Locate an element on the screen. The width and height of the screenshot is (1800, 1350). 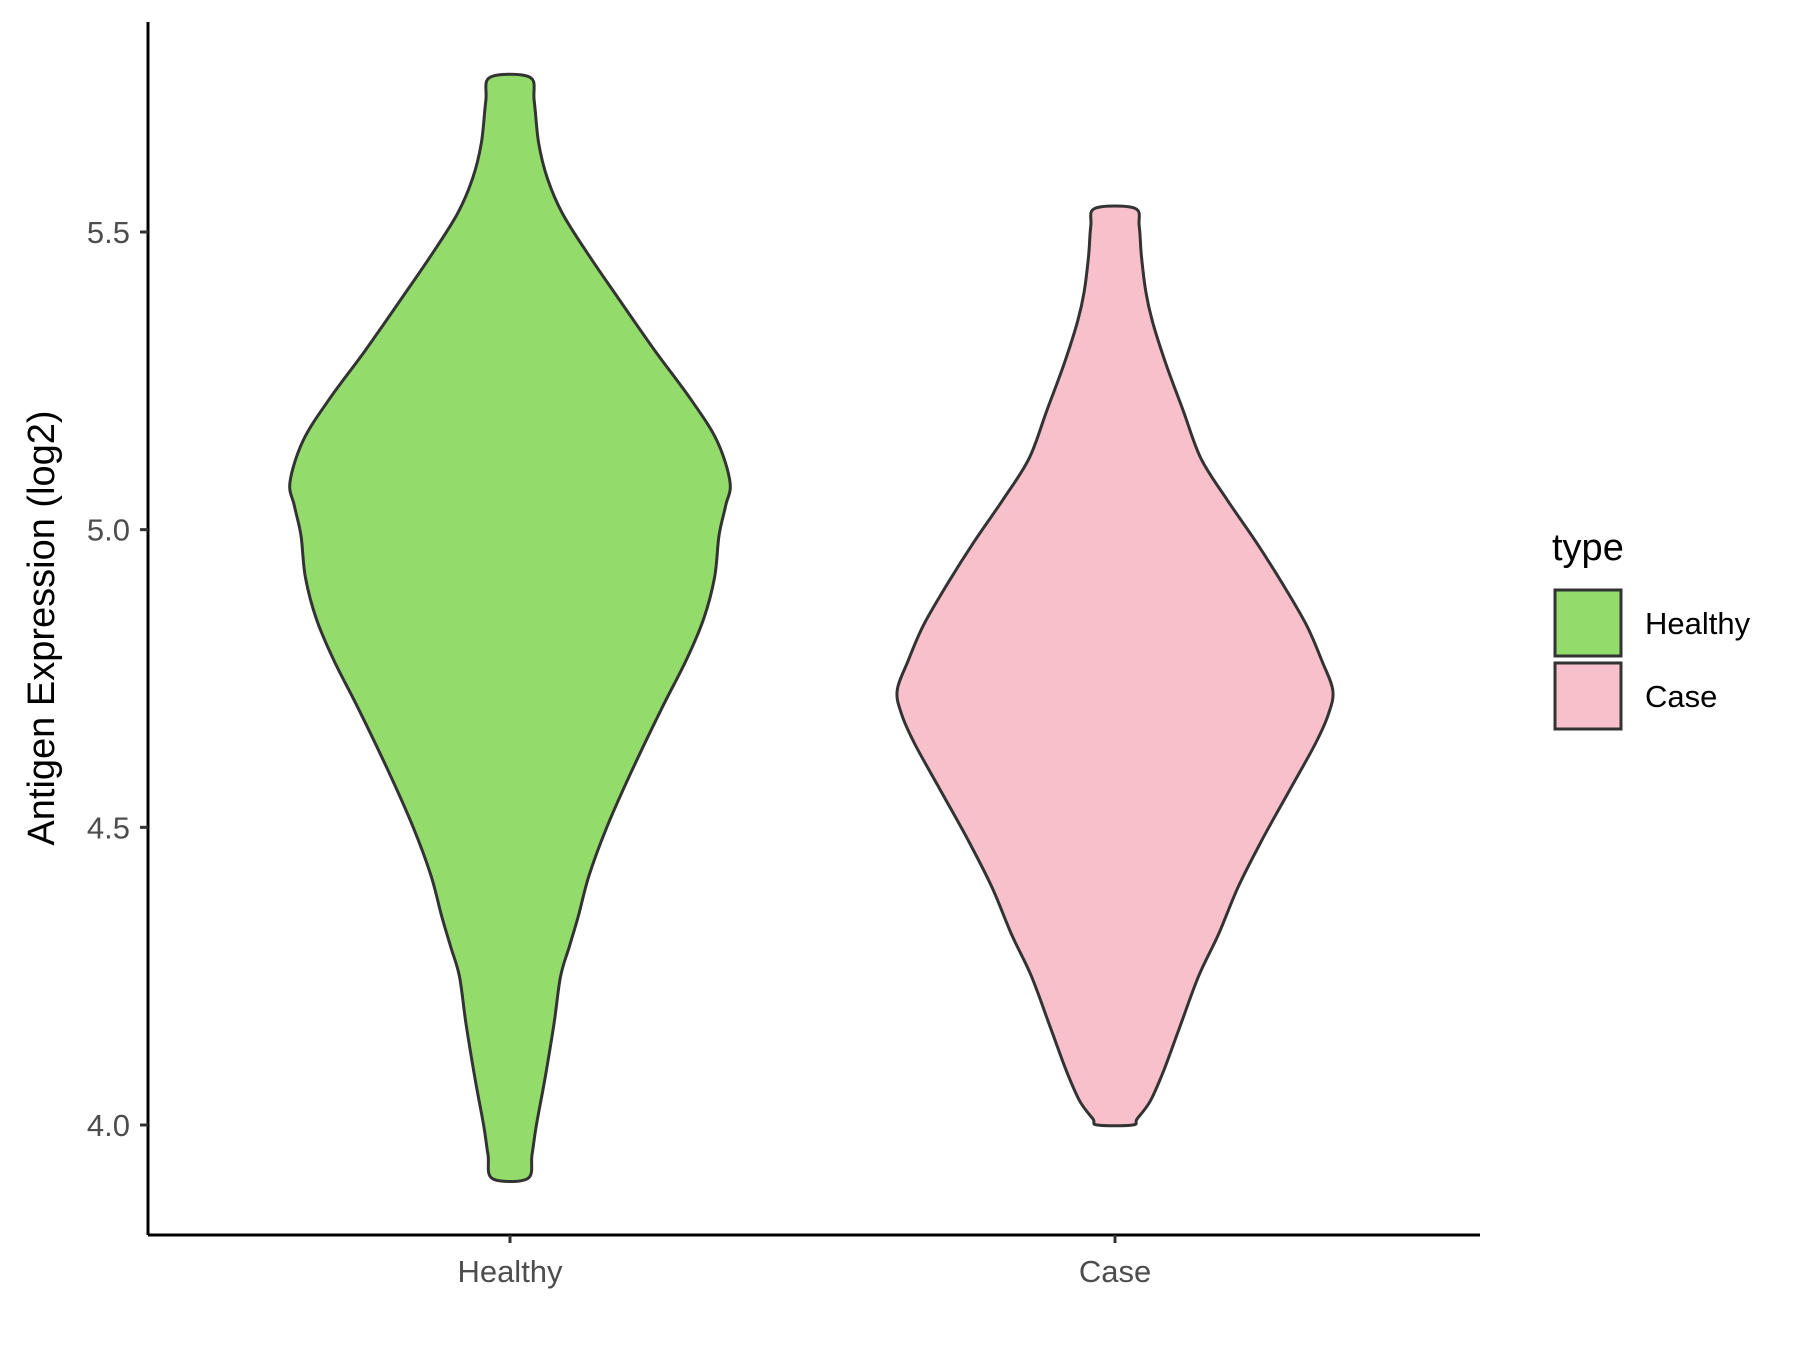
y-tick-label: 5.0 is located at coordinates (108, 530).